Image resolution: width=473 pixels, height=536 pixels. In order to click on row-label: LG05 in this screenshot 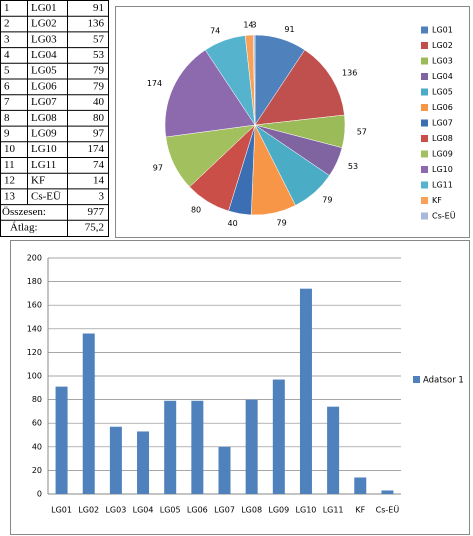, I will do `click(44, 71)`.